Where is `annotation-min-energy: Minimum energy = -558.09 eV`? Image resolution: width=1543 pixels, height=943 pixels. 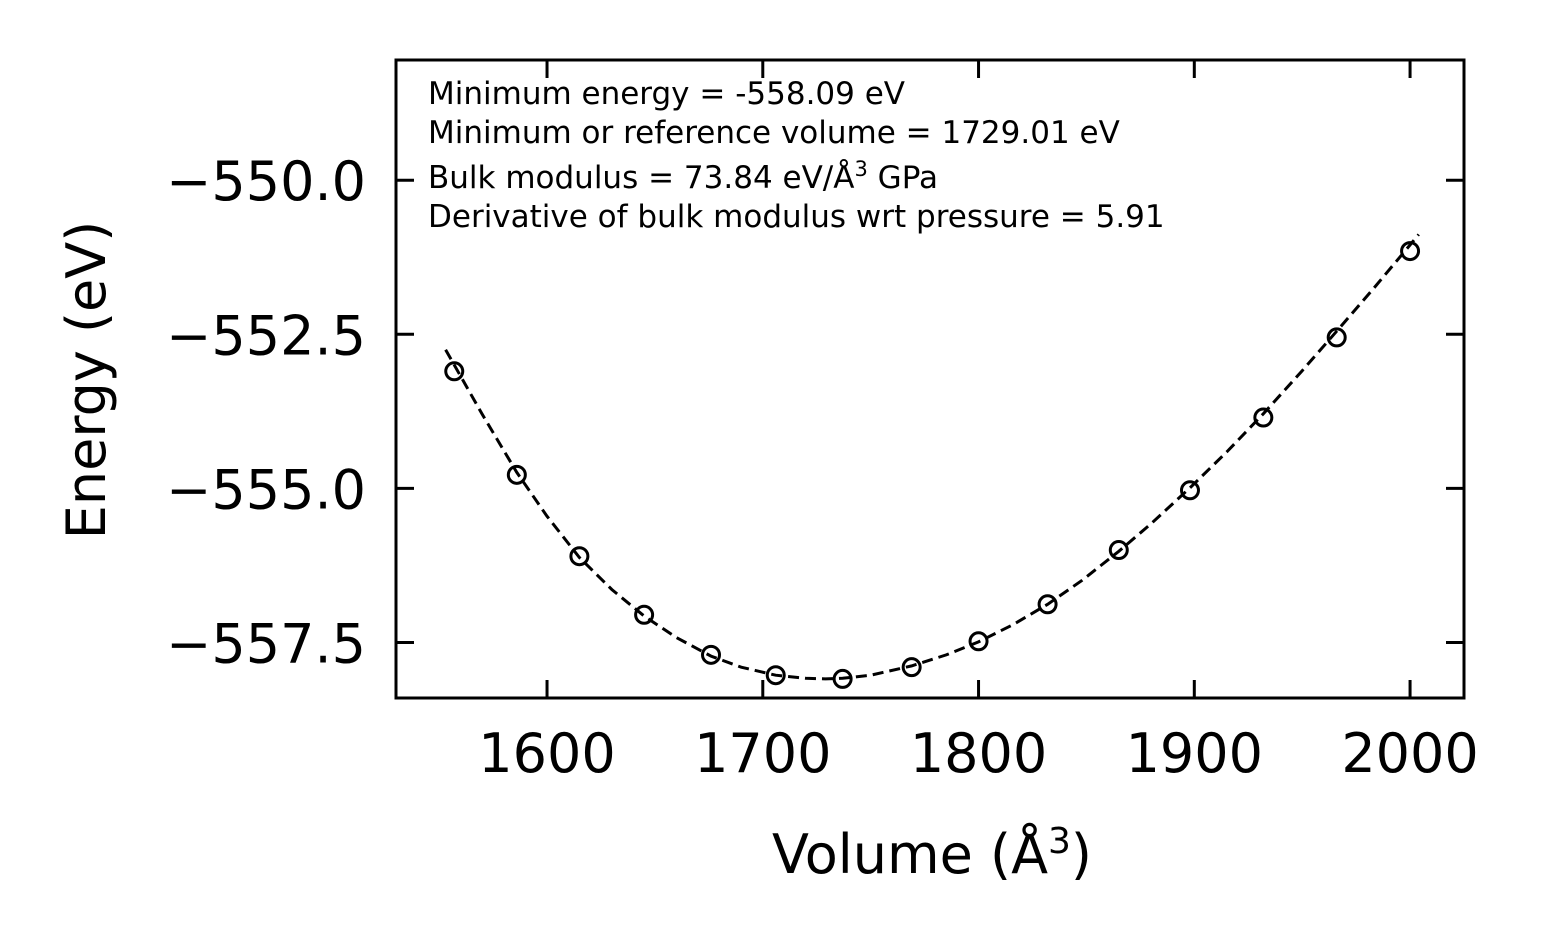
annotation-min-energy: Minimum energy = -558.09 eV is located at coordinates (666, 94).